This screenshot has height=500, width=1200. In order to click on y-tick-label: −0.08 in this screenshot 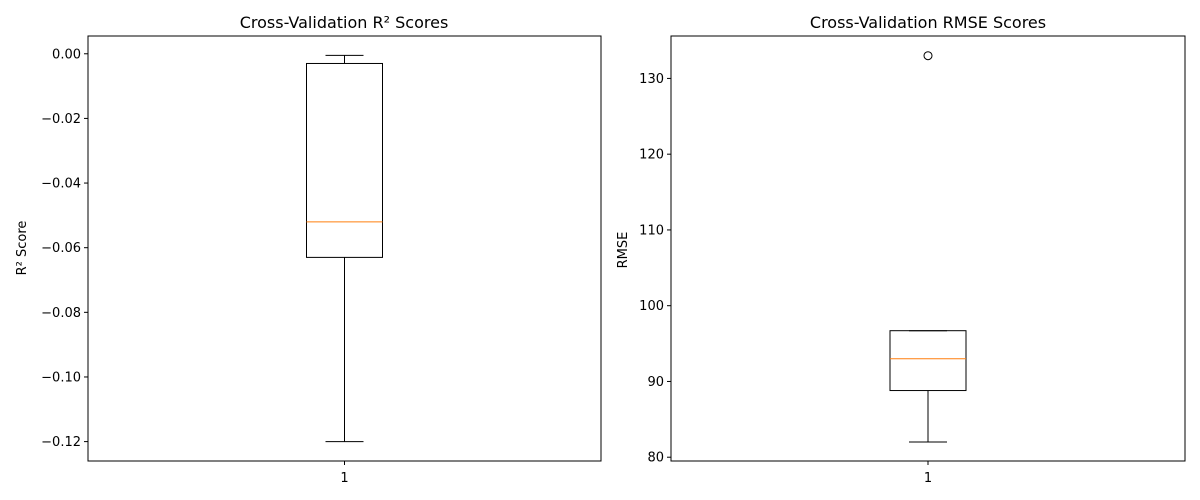, I will do `click(61, 313)`.